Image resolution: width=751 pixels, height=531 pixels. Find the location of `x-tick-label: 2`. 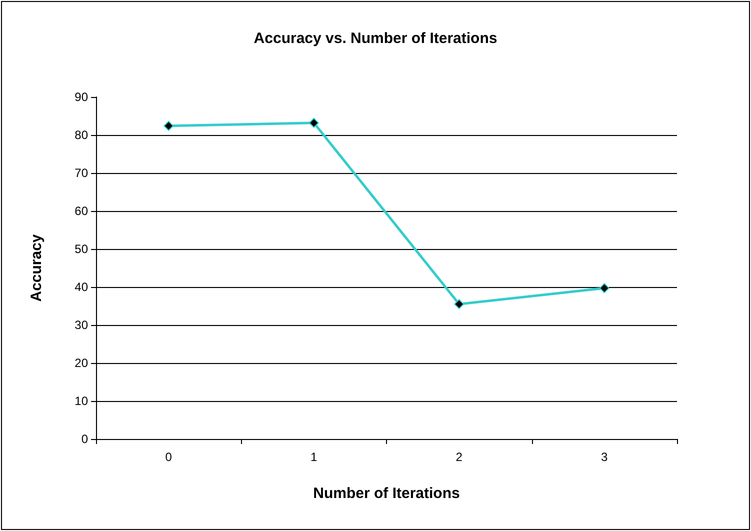

x-tick-label: 2 is located at coordinates (459, 457).